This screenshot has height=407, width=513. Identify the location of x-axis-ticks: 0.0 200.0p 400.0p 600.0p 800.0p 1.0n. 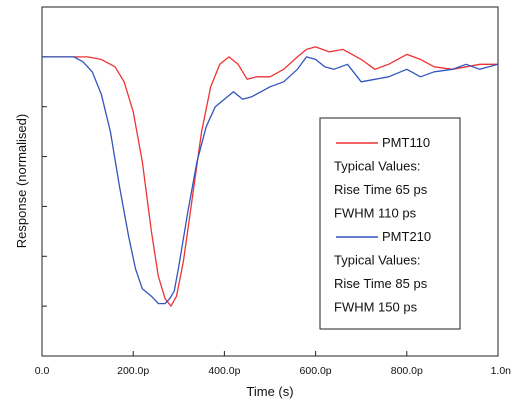
(273, 364).